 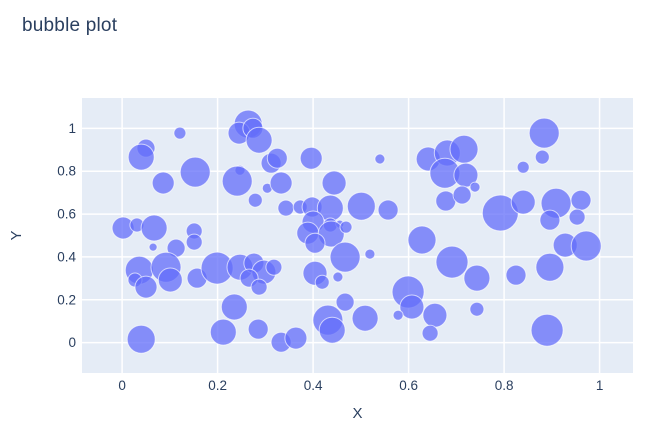 I want to click on y-tick-label: 0.2, so click(x=66, y=299).